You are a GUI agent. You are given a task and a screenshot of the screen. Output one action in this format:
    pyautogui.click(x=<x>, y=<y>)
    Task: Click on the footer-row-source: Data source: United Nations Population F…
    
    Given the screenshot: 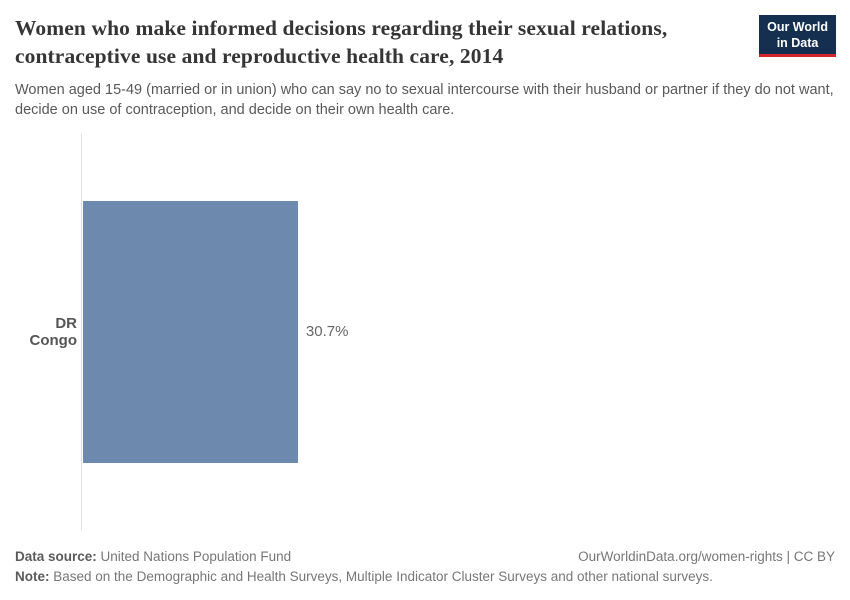 What is the action you would take?
    pyautogui.click(x=425, y=557)
    